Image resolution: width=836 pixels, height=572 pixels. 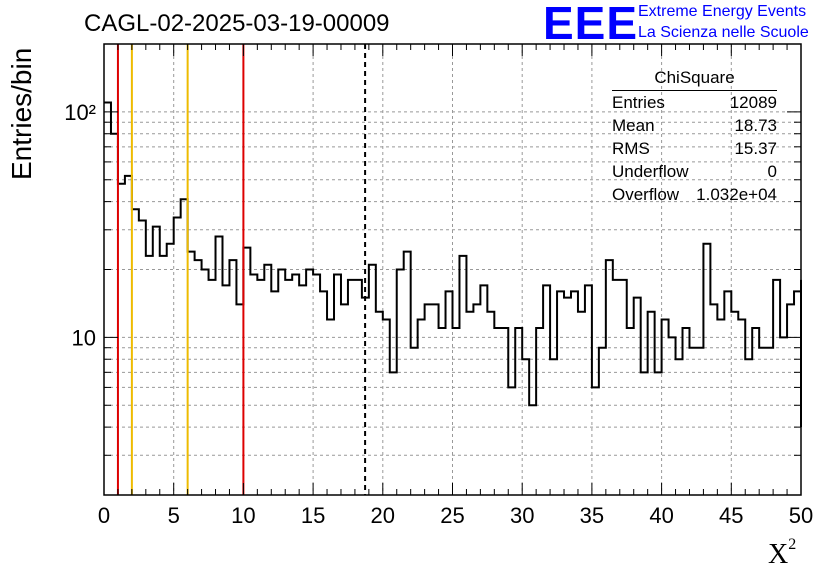 What do you see at coordinates (174, 515) in the screenshot?
I see `x-tick-label: 5` at bounding box center [174, 515].